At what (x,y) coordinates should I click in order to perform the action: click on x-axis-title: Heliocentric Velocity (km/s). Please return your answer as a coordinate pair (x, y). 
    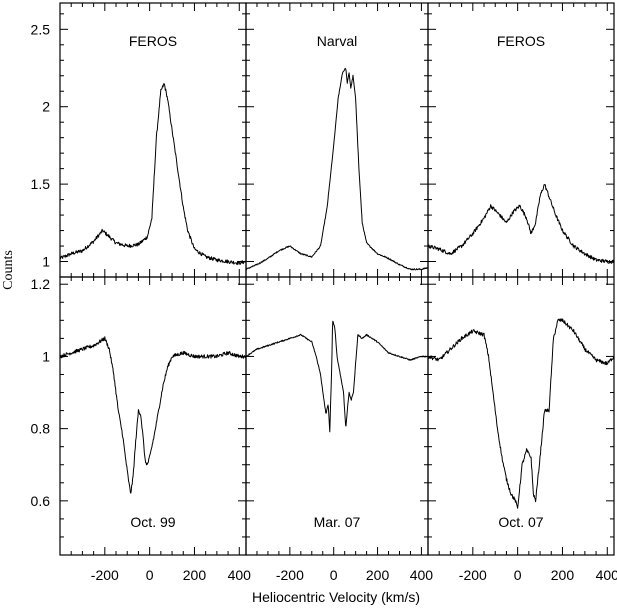
    Looking at the image, I should click on (336, 597).